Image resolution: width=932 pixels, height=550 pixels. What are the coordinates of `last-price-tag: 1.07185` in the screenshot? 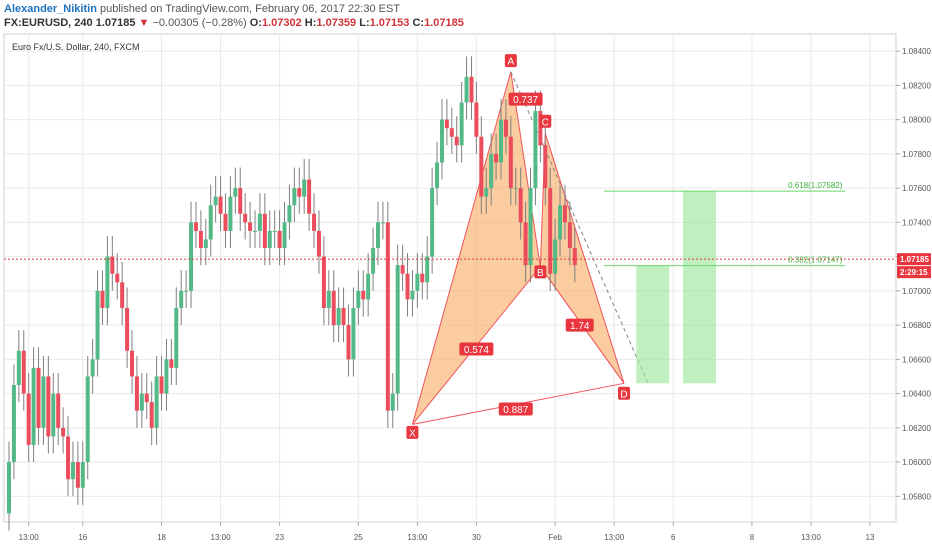 It's located at (914, 259).